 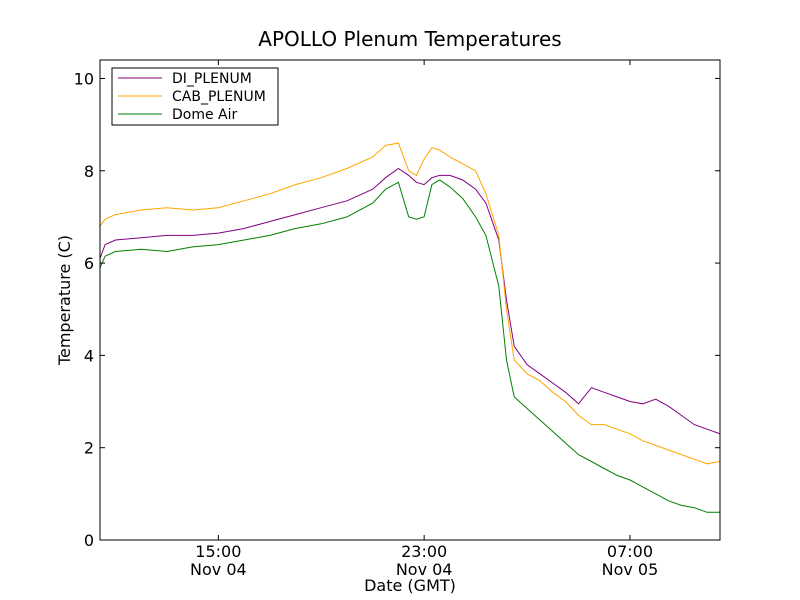 I want to click on x-tick-label-time: 07:00, so click(x=630, y=551).